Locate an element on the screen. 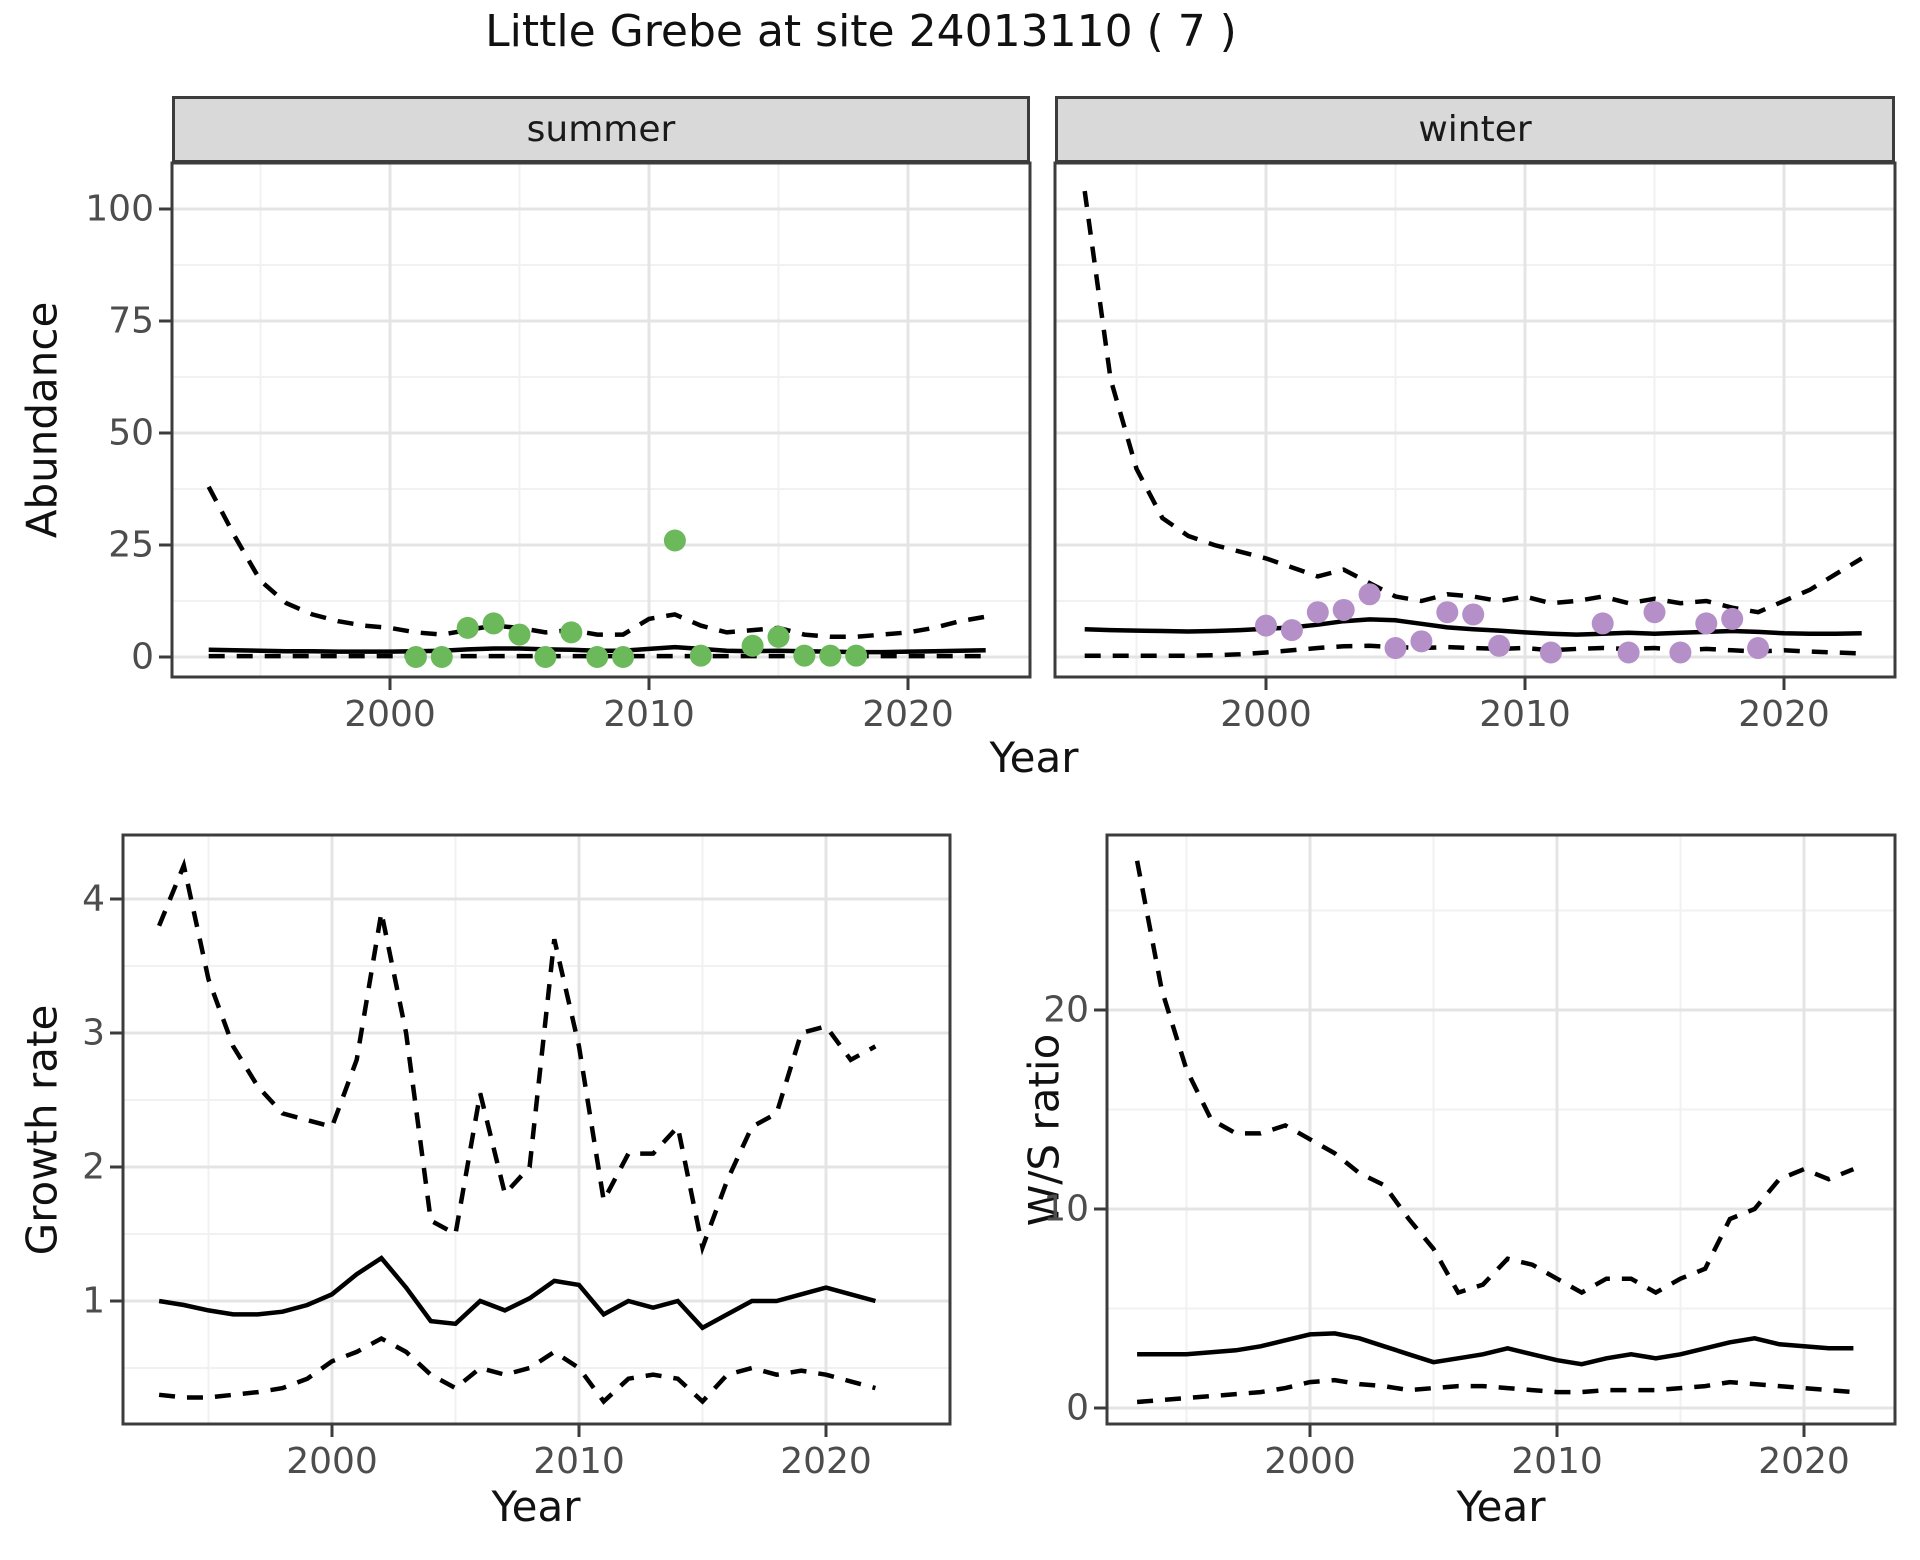  x-axis-title-year-ws: Year is located at coordinates (1501, 1506).